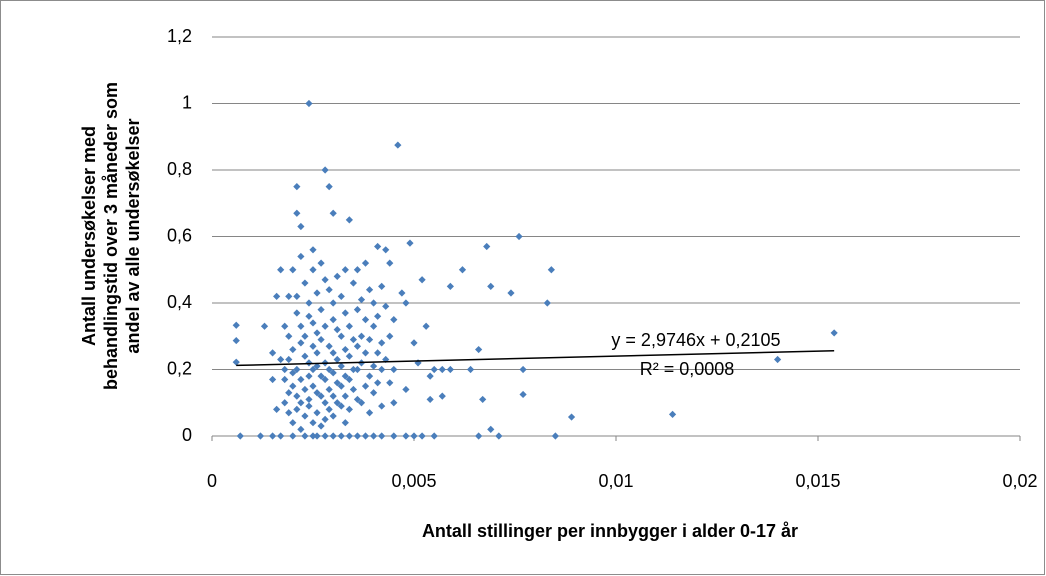 This screenshot has height=576, width=1046. I want to click on trendline-equation: y = 2,9746x + 0,2105, so click(695, 340).